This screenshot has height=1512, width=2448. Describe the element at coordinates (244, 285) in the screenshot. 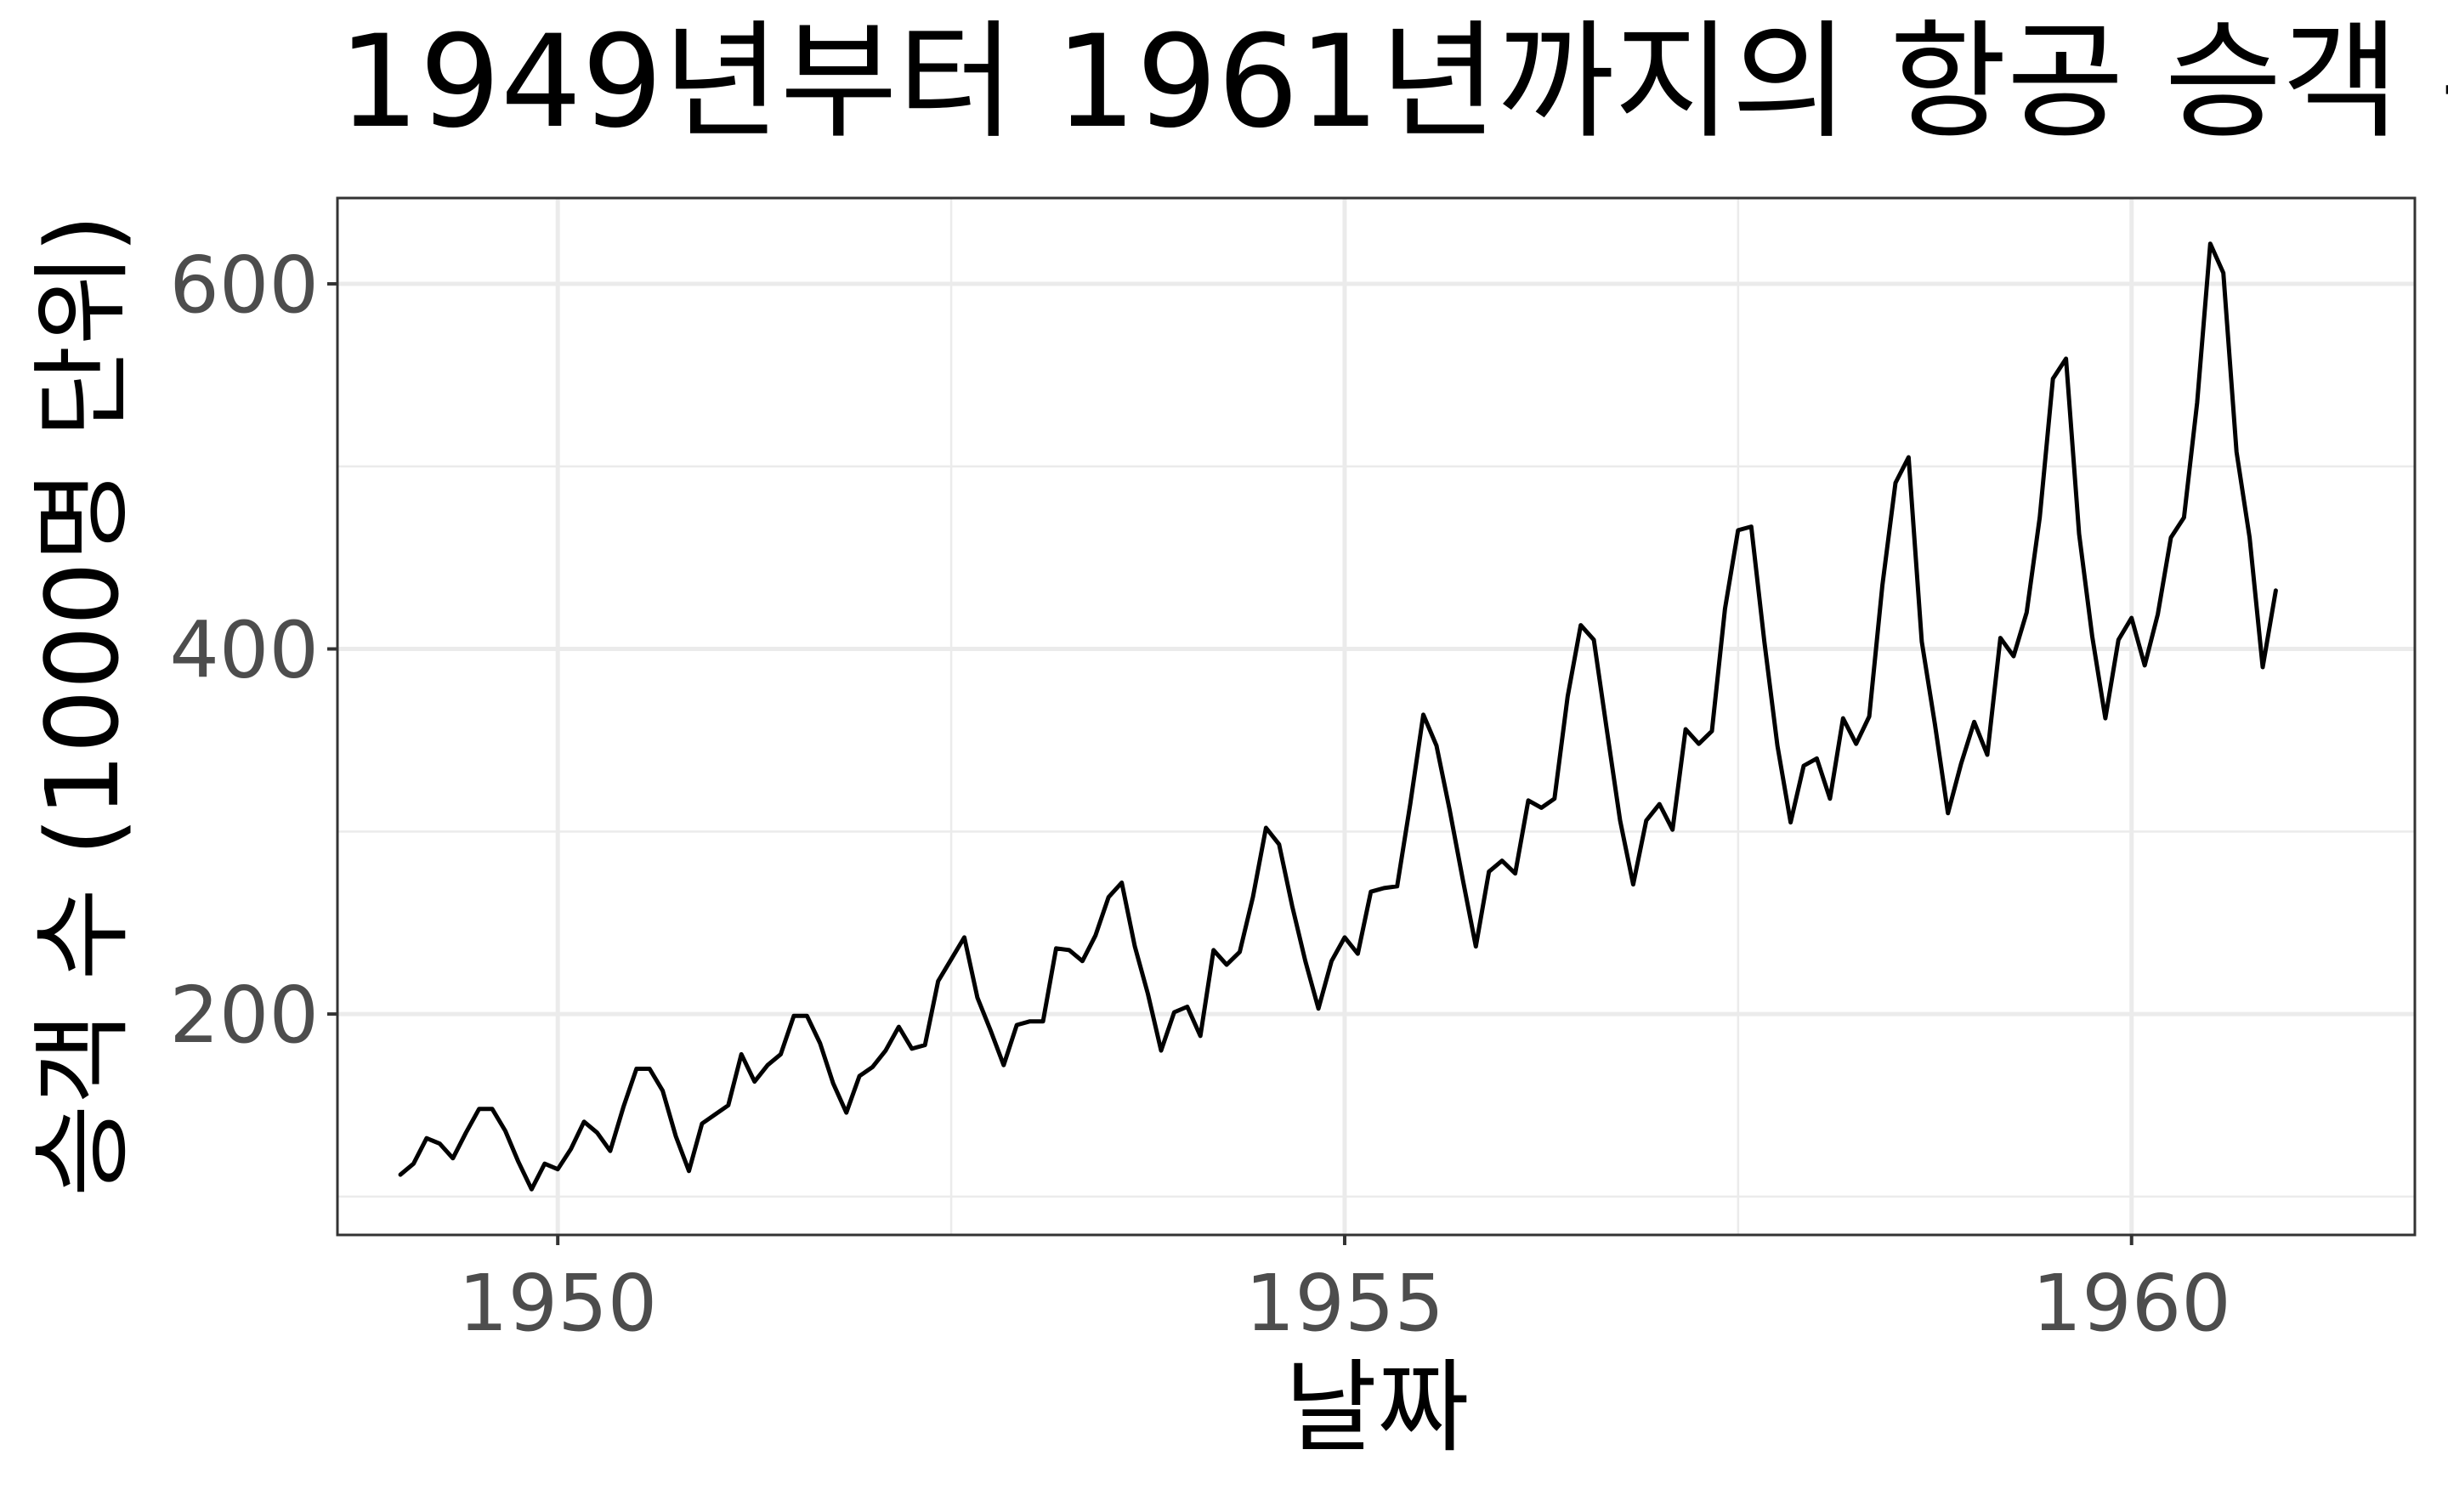

I see `y-tick-label: 600` at that location.